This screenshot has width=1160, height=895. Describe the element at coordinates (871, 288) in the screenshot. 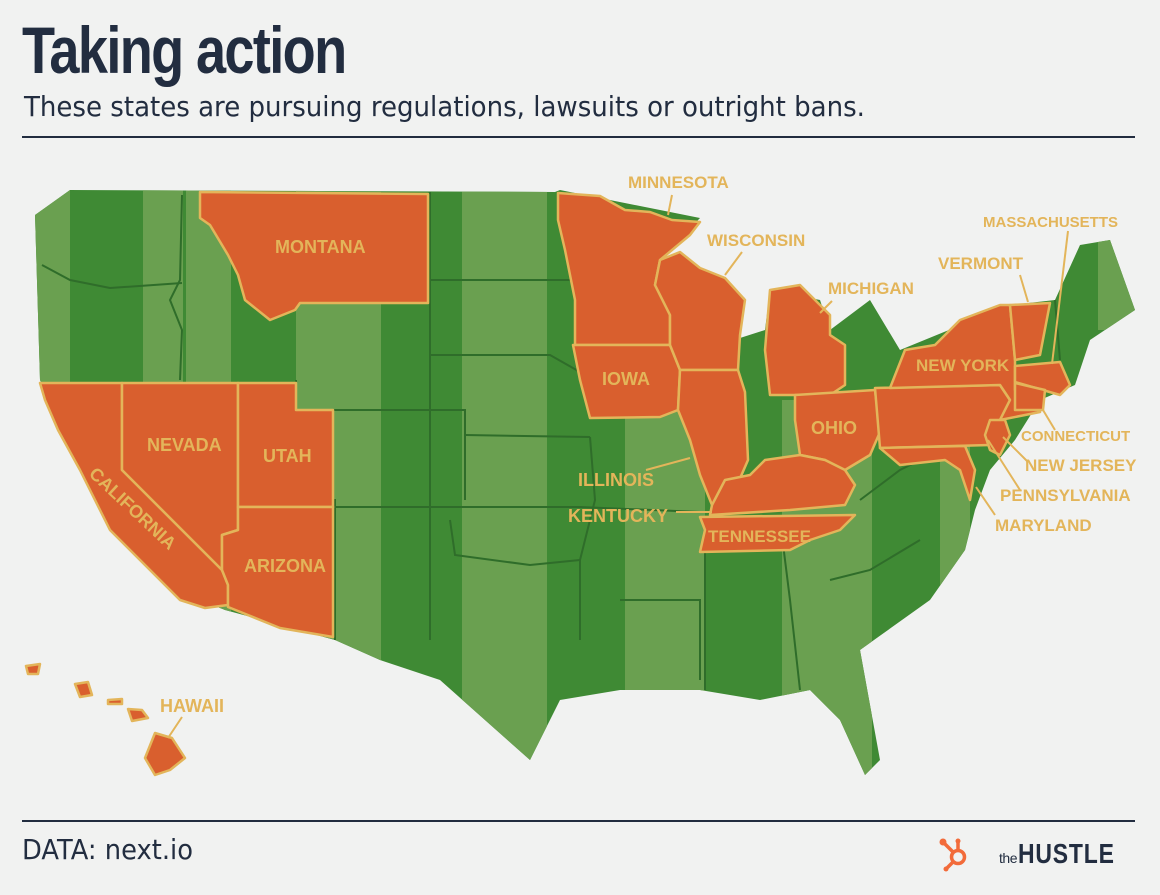

I see `label-michigan: MICHIGAN` at that location.